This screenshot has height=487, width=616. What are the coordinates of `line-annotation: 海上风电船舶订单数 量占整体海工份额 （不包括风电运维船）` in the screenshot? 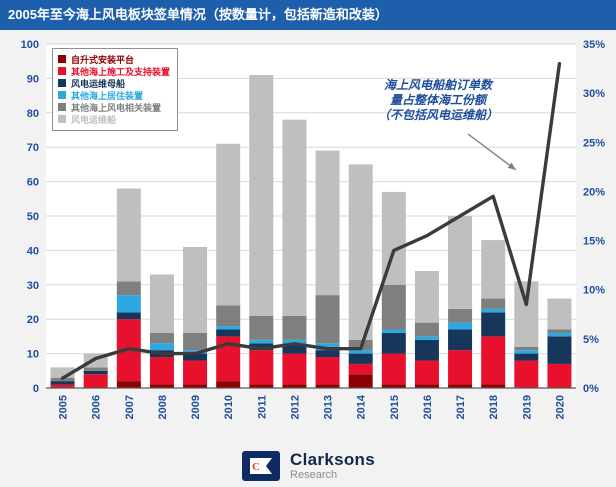 It's located at (438, 100).